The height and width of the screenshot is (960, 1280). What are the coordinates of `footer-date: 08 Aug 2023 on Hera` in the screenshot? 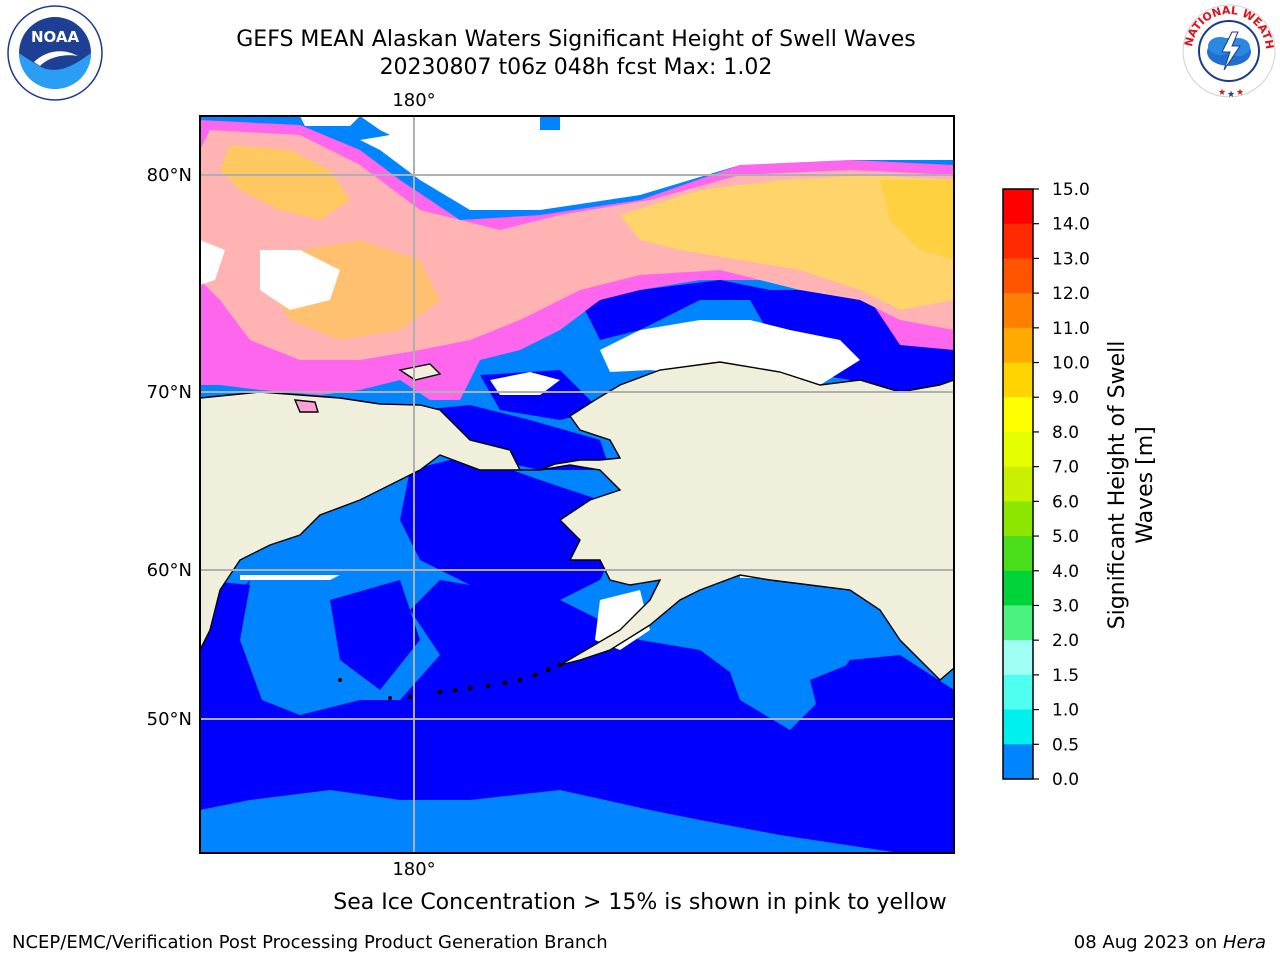 It's located at (1170, 942).